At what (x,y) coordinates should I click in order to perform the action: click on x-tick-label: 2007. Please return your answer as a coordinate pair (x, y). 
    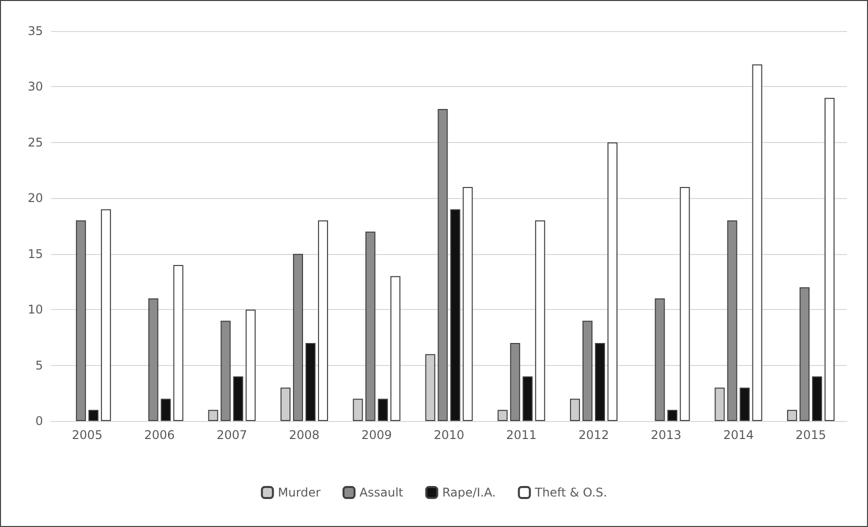
    Looking at the image, I should click on (232, 435).